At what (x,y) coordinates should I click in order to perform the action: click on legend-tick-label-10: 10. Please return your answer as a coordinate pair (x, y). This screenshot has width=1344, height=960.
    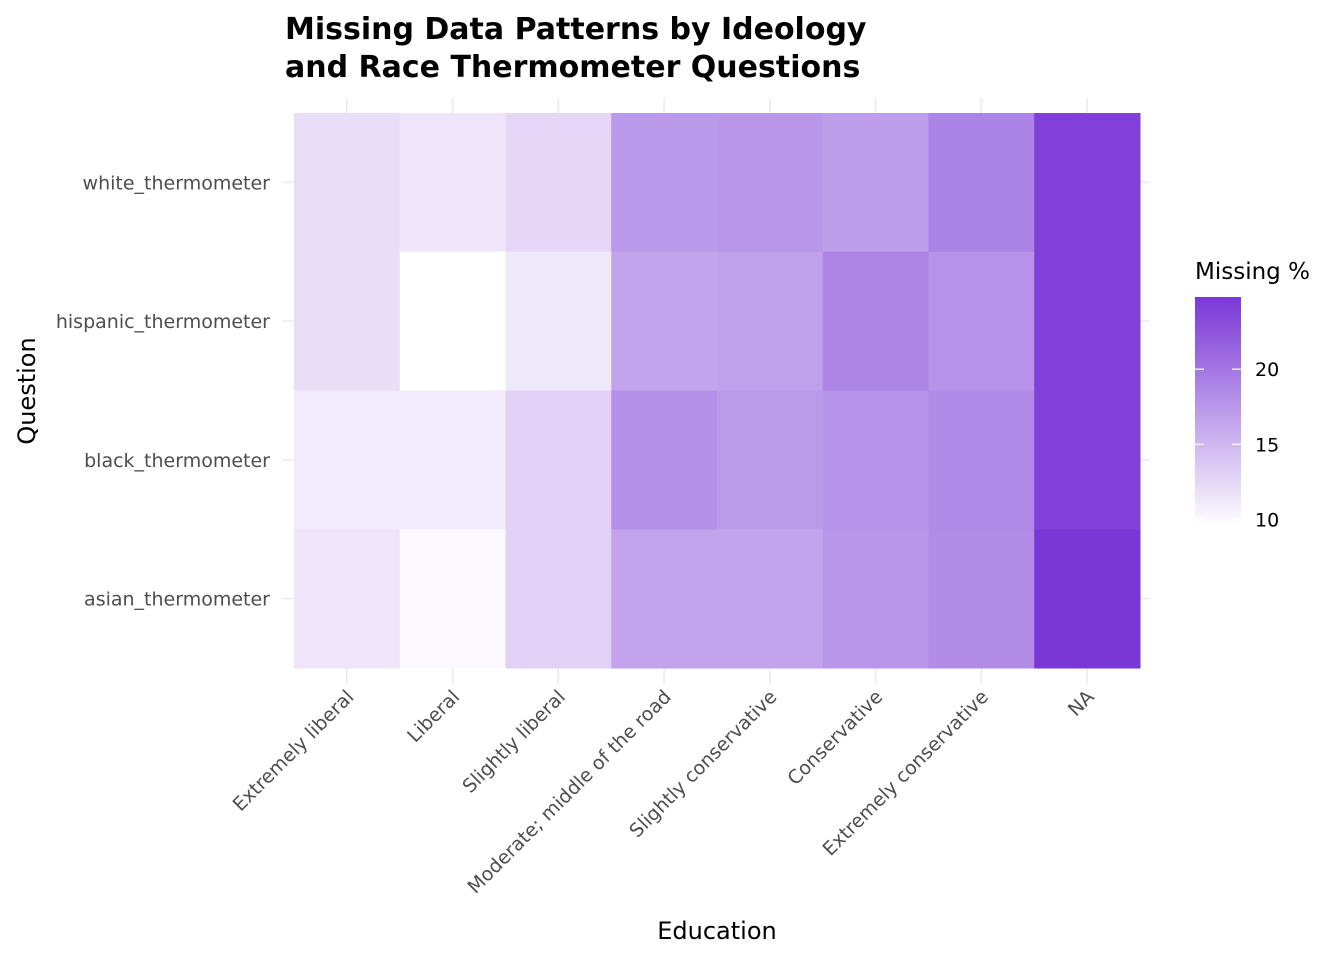
    Looking at the image, I should click on (1267, 520).